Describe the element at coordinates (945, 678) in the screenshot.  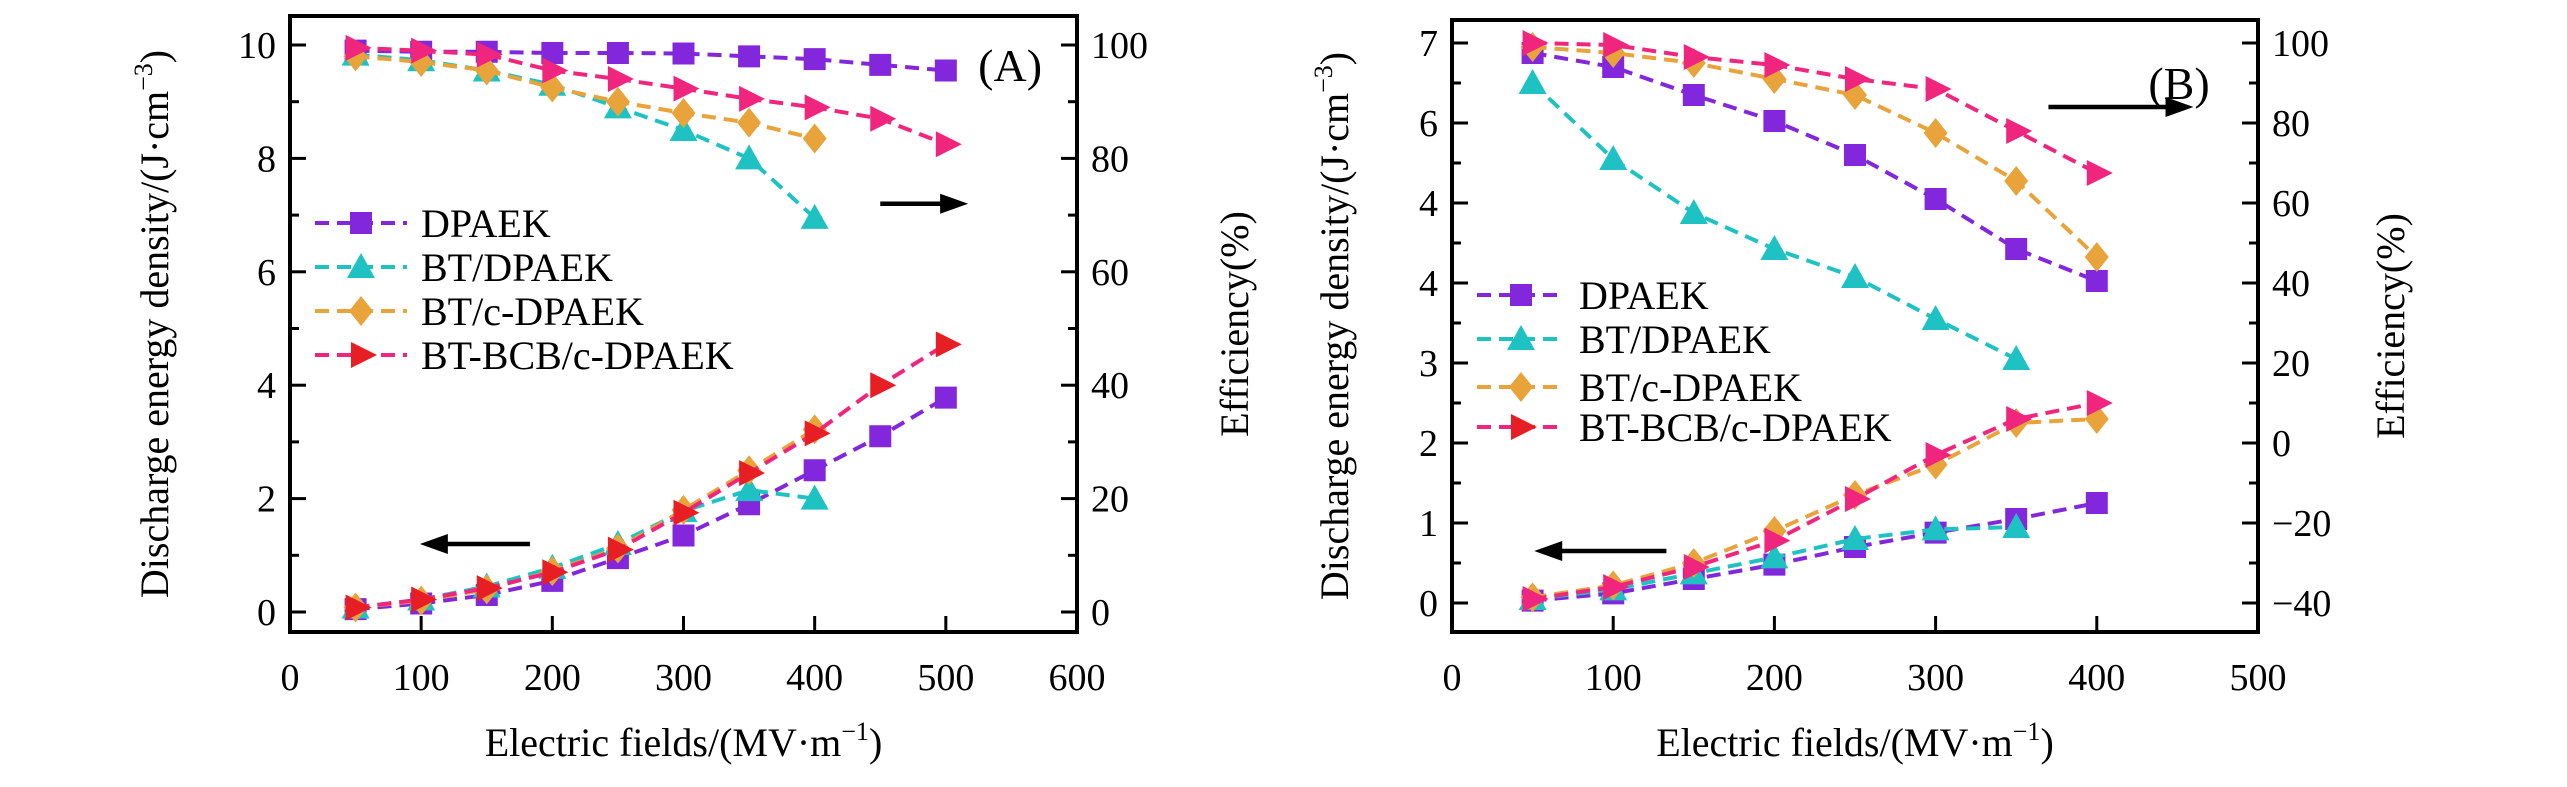
I see `x-axis-tick-label: 500` at that location.